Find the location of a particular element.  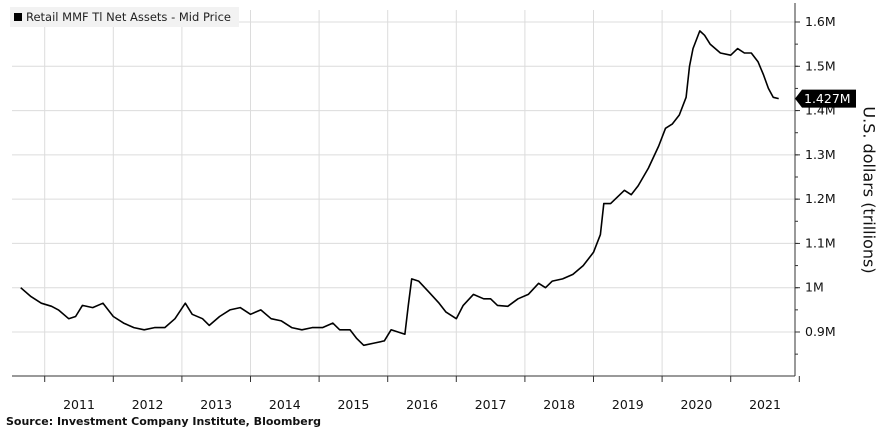

x-tick-label: 2019 is located at coordinates (628, 404).